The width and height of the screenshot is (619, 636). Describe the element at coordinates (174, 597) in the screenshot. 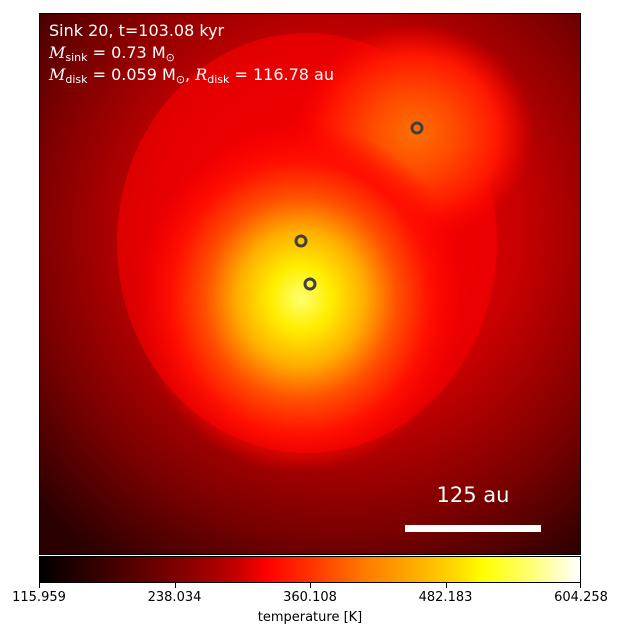

I see `colorbar-tick-label: 238.034` at that location.